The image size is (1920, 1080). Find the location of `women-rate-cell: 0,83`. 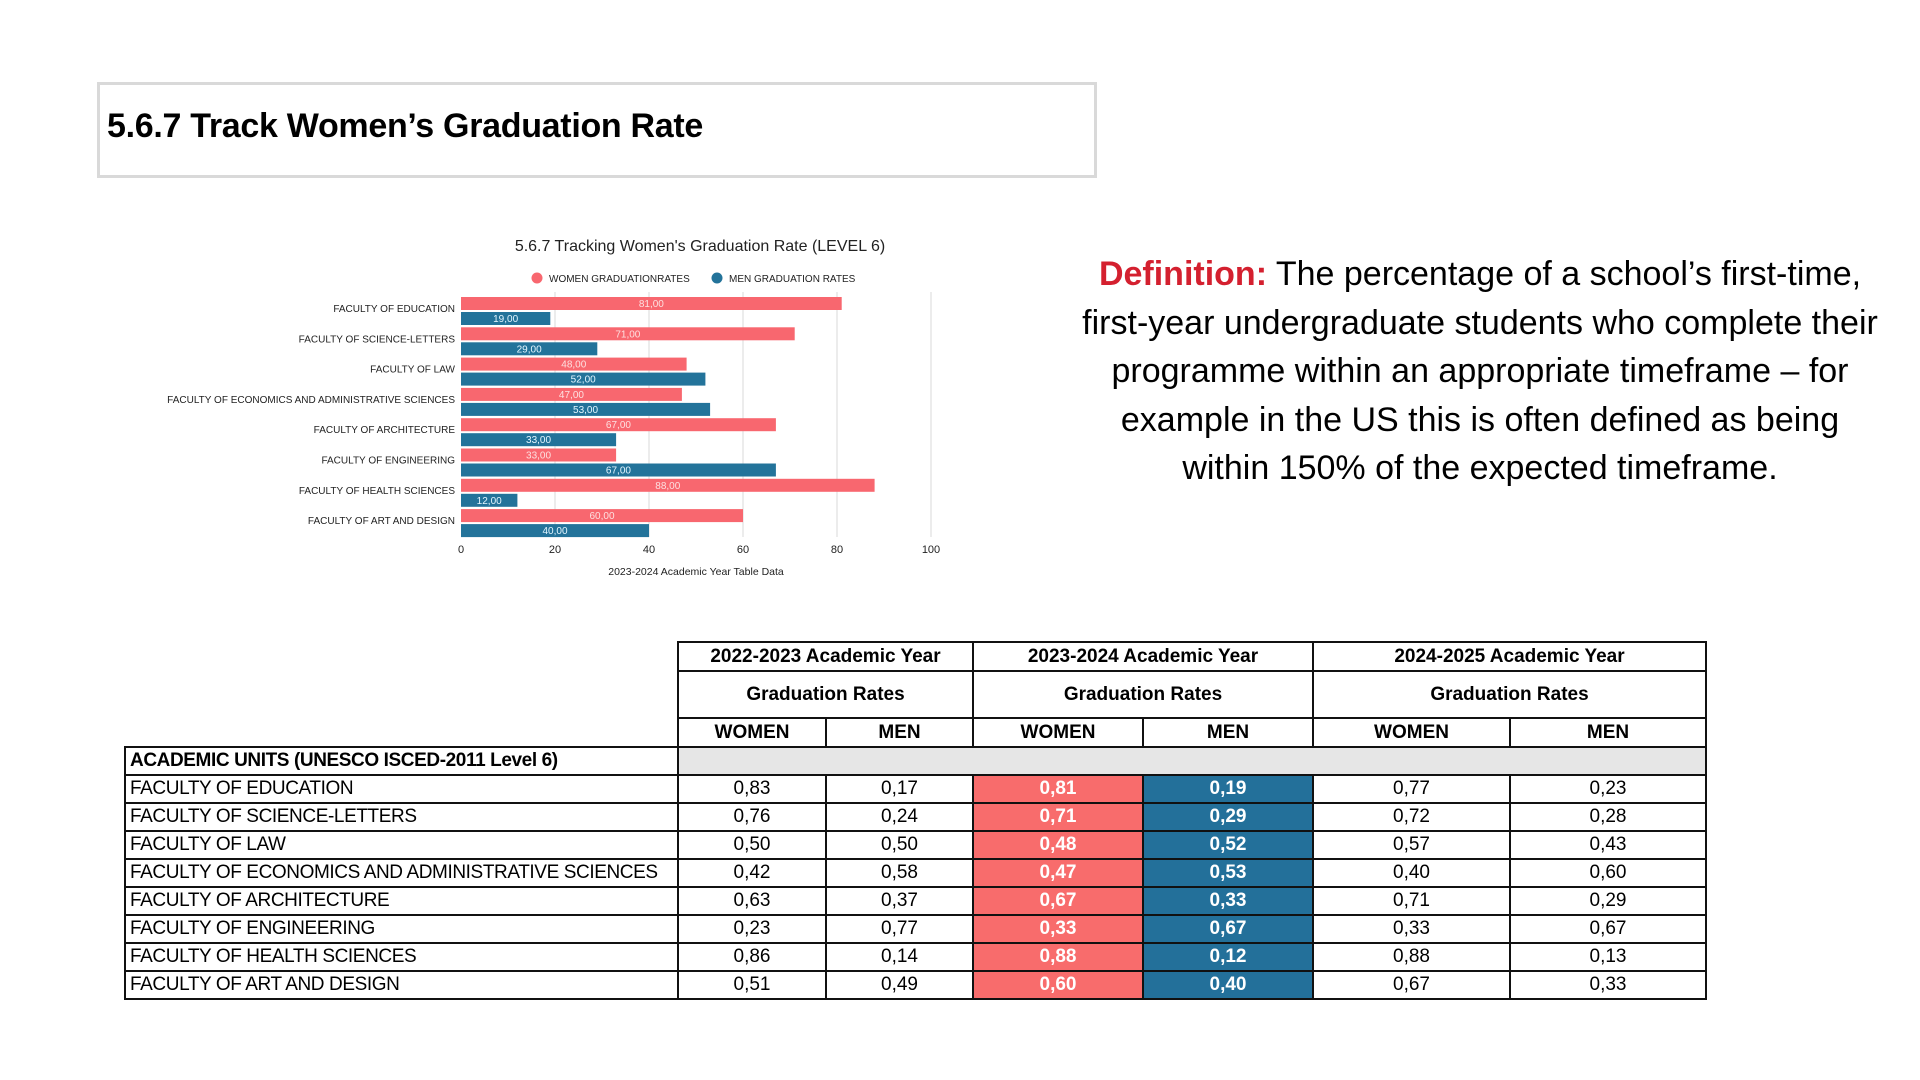

women-rate-cell: 0,83 is located at coordinates (752, 789).